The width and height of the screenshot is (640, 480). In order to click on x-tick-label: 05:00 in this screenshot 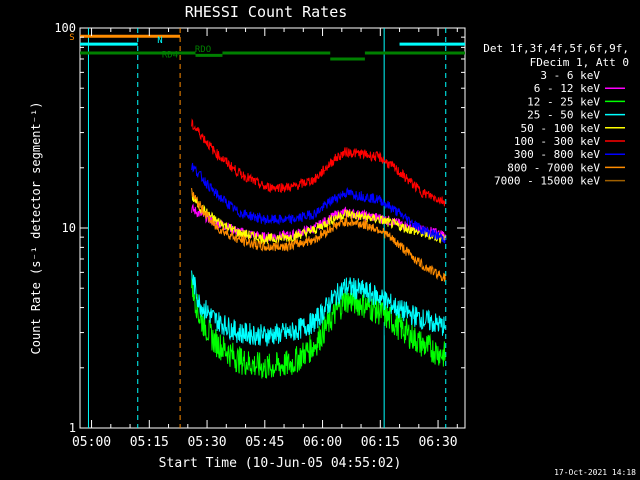, I will do `click(91, 442)`.